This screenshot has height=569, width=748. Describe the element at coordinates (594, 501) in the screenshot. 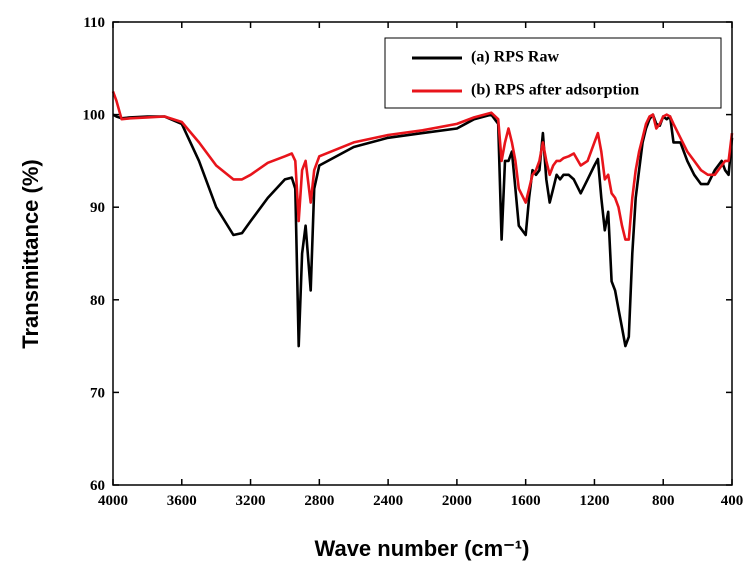

I see `x-tick-label: 1200` at that location.